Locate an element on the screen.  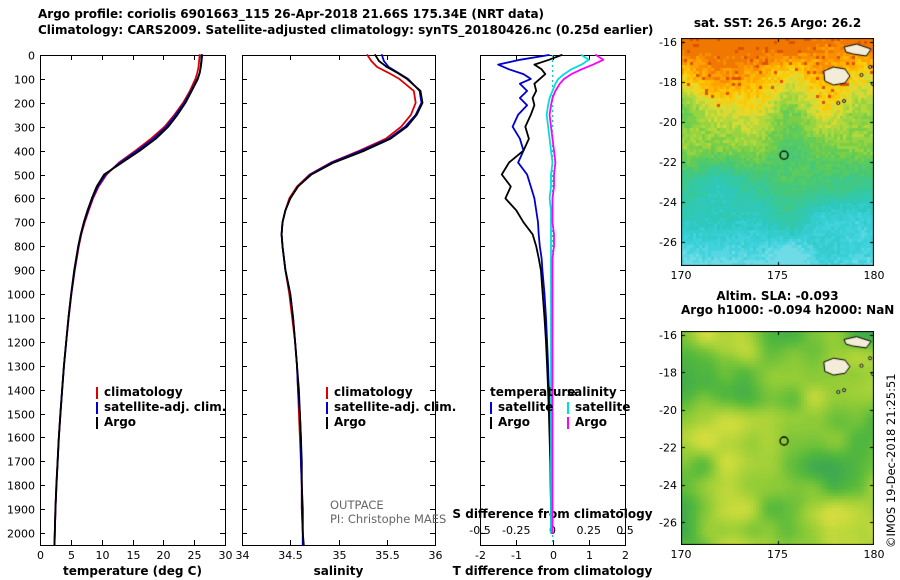
series-salinity-argo is located at coordinates (576, 294).